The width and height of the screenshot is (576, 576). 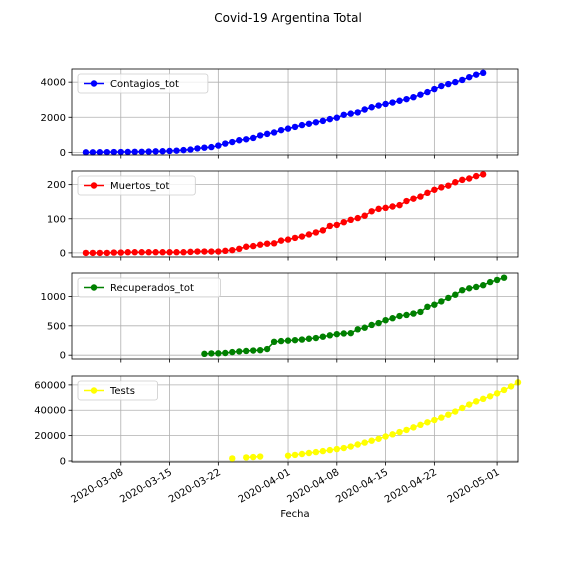 What do you see at coordinates (354, 316) in the screenshot?
I see `series-Recuperados_tot` at bounding box center [354, 316].